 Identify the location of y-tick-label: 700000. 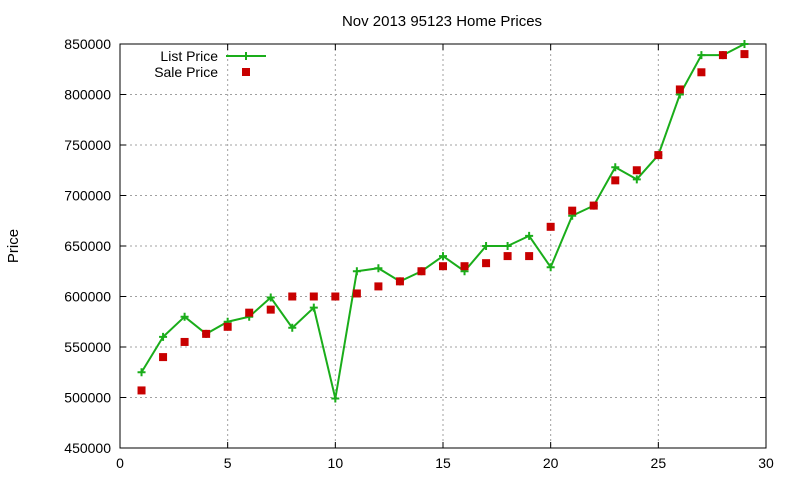
(87, 196).